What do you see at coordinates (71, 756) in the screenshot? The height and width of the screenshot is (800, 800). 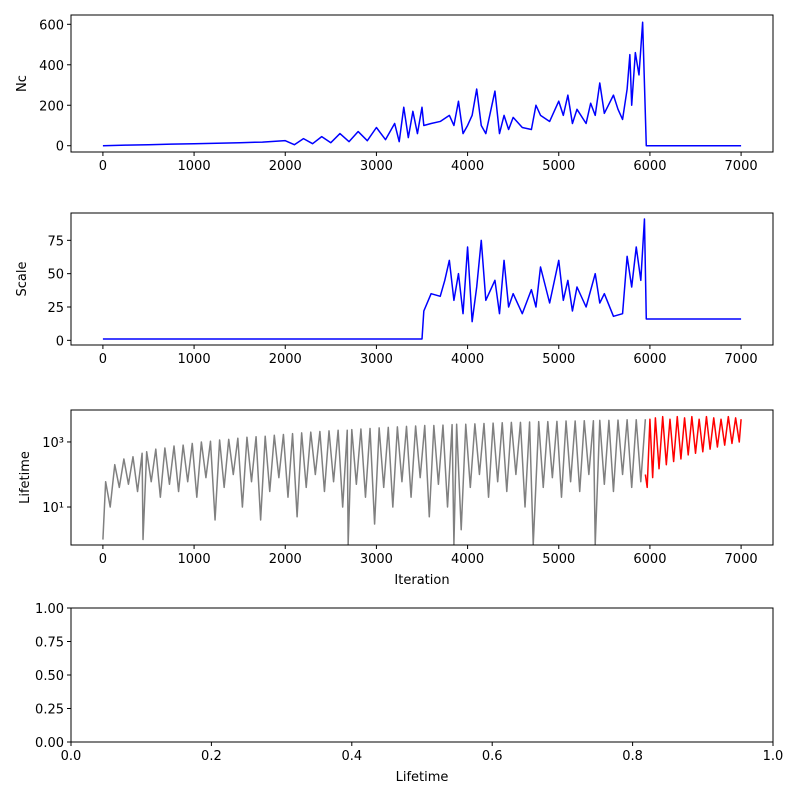 I see `x-tick-label: 0.0` at bounding box center [71, 756].